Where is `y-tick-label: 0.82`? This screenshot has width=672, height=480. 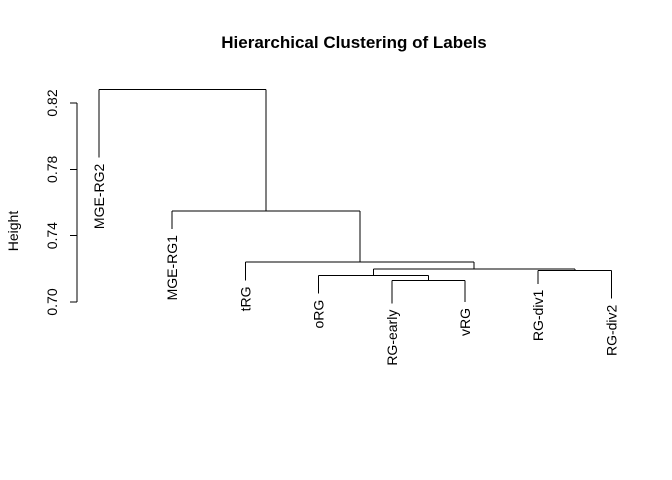 y-tick-label: 0.82 is located at coordinates (52, 102).